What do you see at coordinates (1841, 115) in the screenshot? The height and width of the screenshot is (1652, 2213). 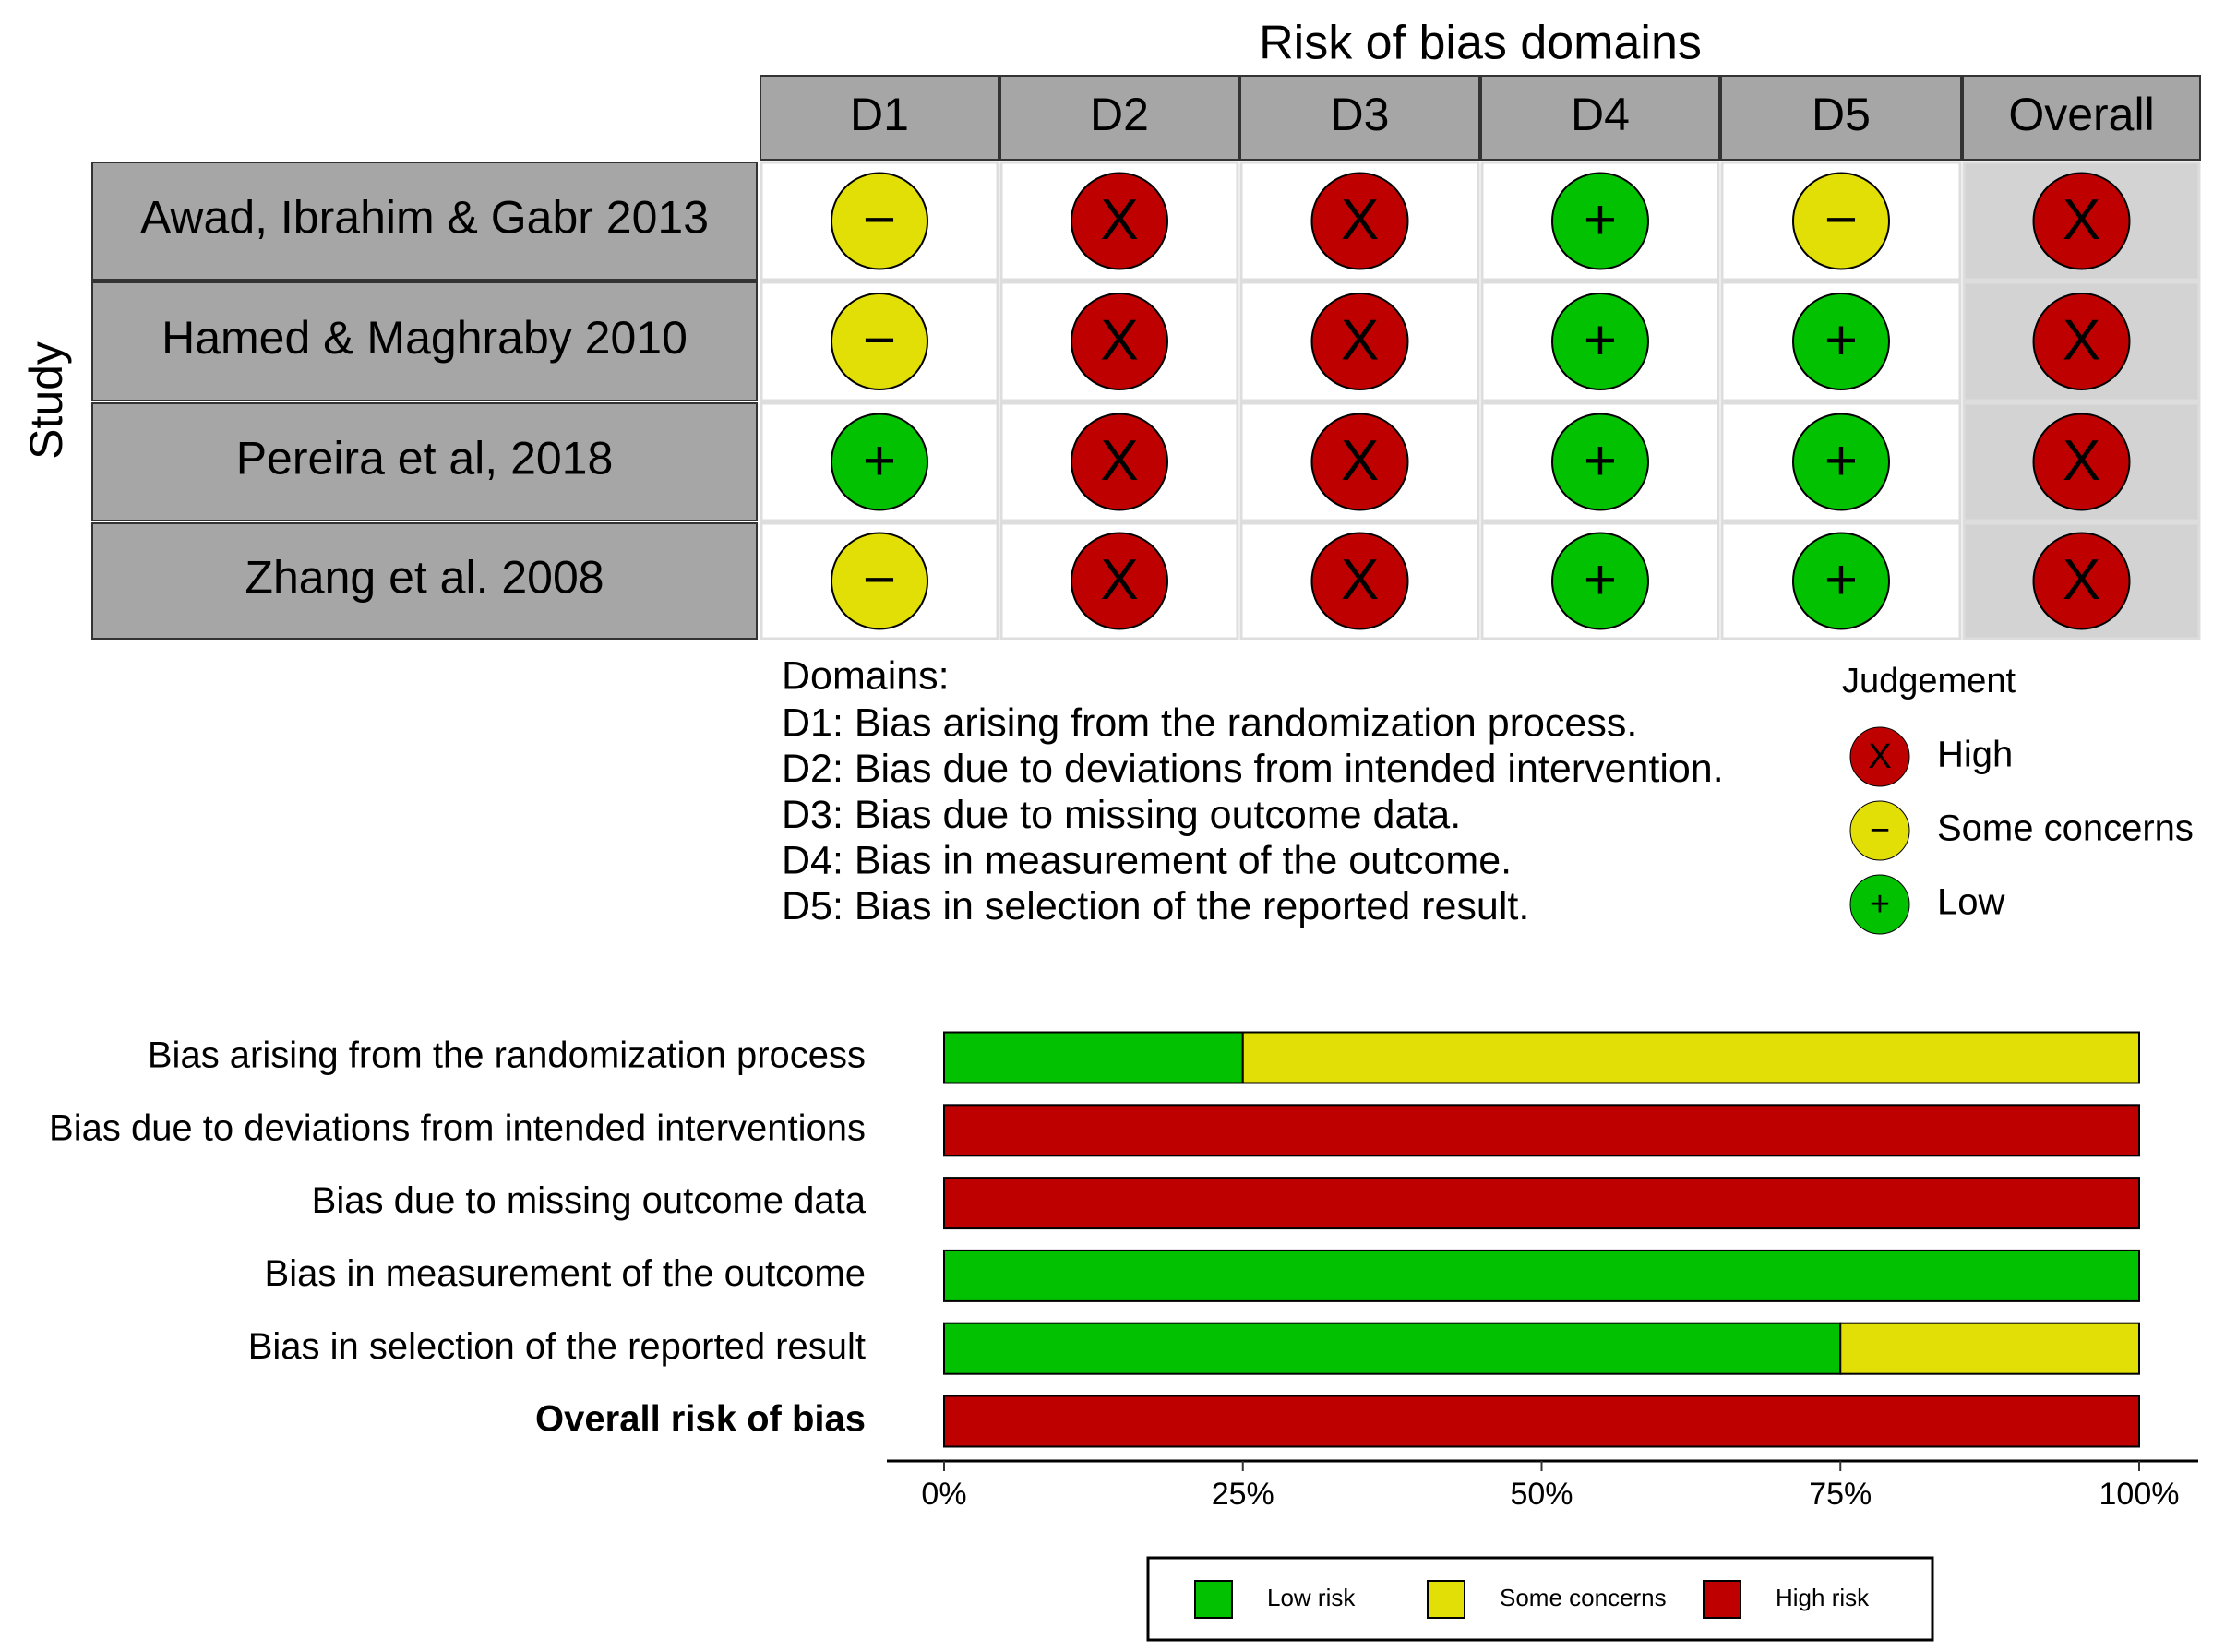 I see `column-label: D5` at bounding box center [1841, 115].